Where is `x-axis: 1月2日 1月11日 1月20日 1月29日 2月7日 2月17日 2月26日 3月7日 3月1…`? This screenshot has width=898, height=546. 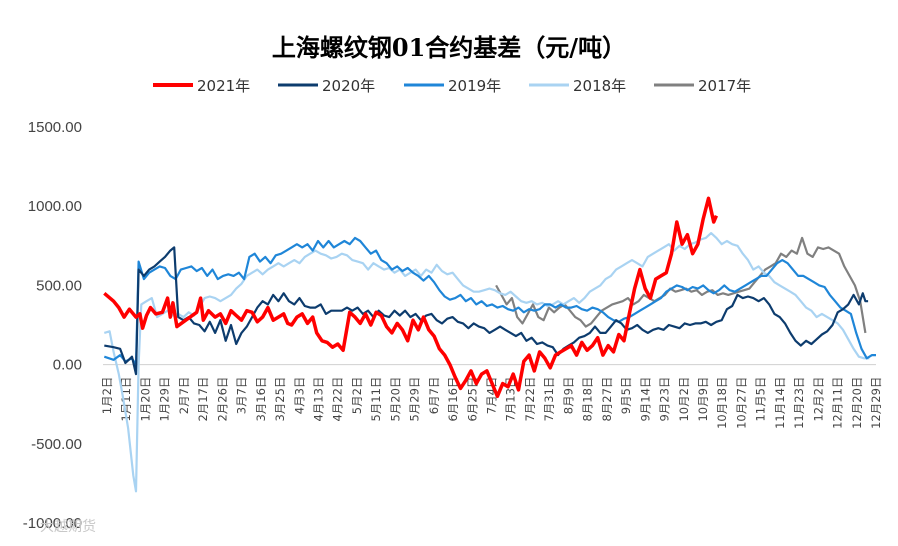
x-axis: 1月2日 1月11日 1月20日 1月29日 2月7日 2月17日 2月26日 3月7日 3月1… is located at coordinates (491, 403).